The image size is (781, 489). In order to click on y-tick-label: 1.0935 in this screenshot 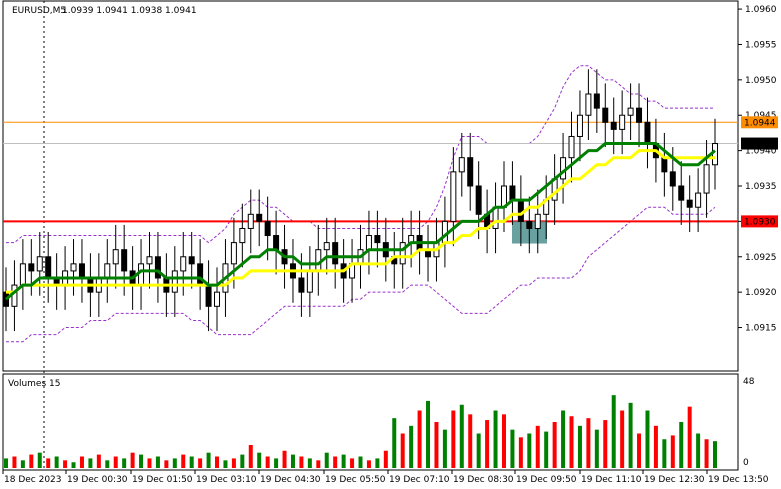, I will do `click(761, 187)`.